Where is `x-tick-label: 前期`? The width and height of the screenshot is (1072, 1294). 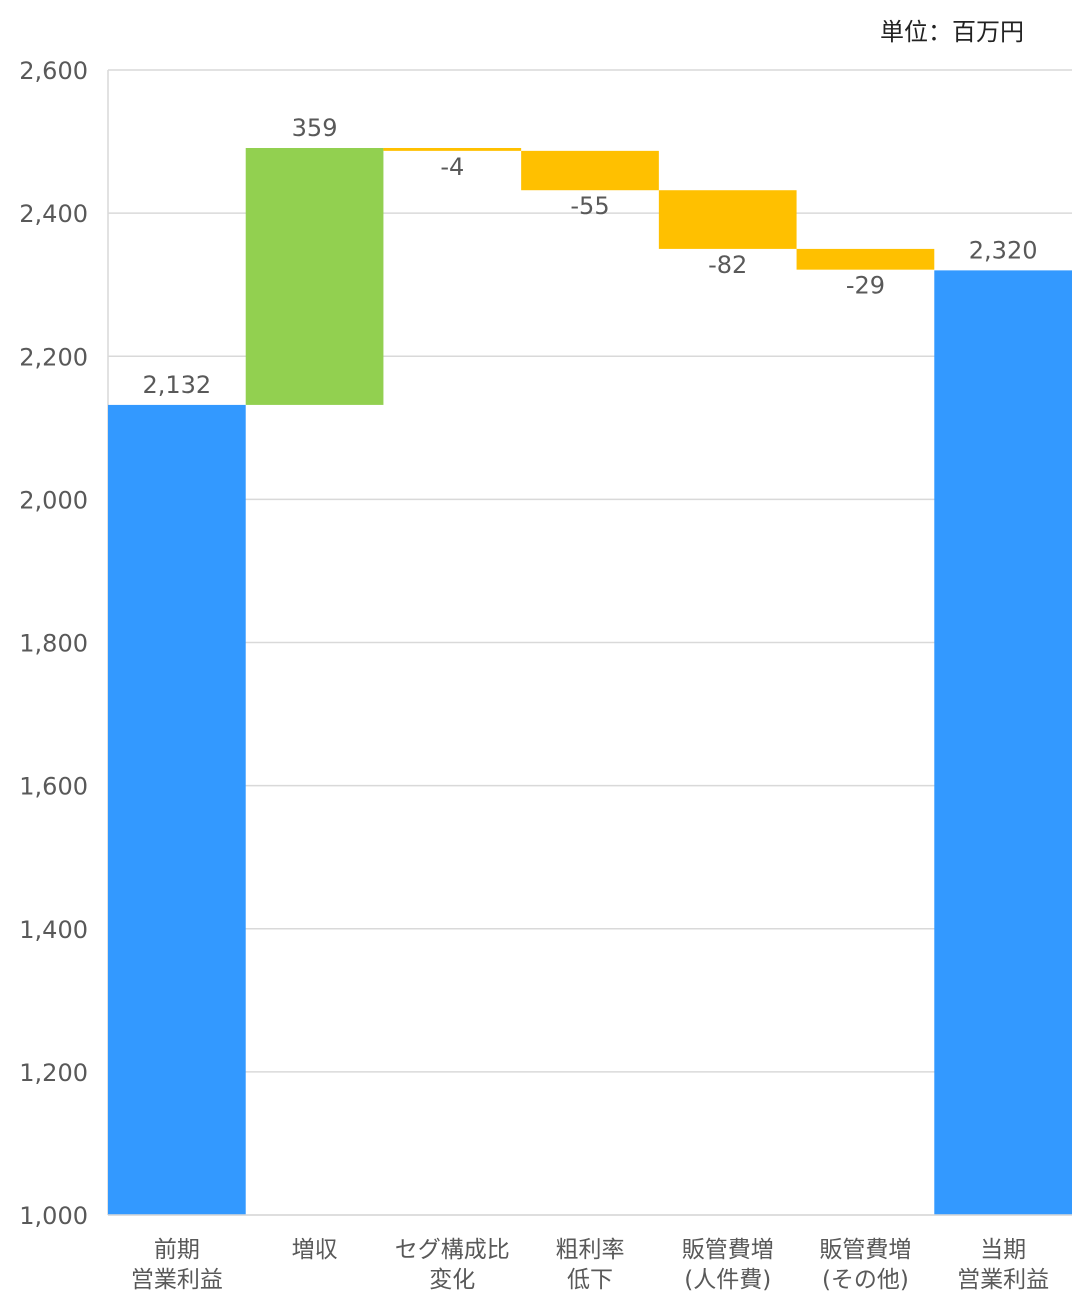
x-tick-label: 前期 is located at coordinates (177, 1250).